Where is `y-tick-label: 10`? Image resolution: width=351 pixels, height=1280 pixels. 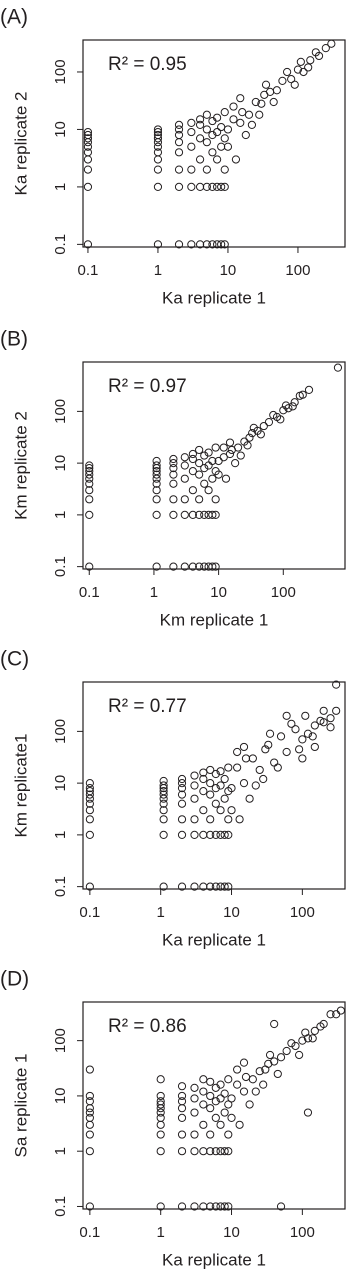 y-tick-label: 10 is located at coordinates (60, 463).